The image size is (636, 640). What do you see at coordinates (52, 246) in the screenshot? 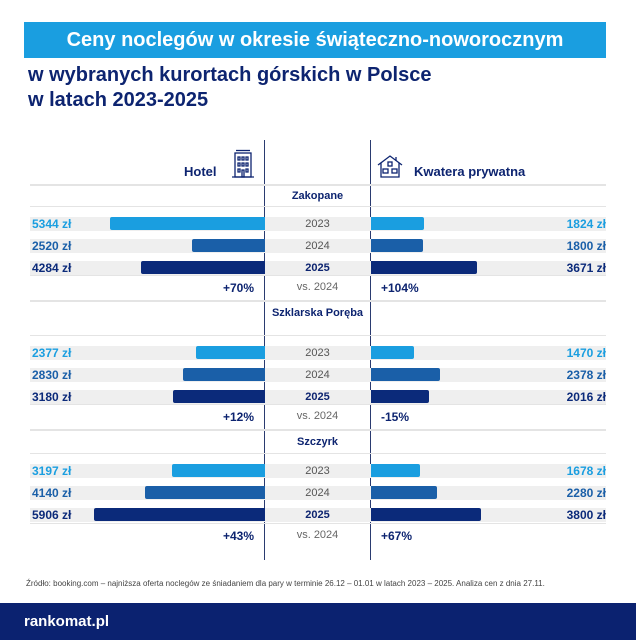
I see `hotel-value: 2520 zł` at bounding box center [52, 246].